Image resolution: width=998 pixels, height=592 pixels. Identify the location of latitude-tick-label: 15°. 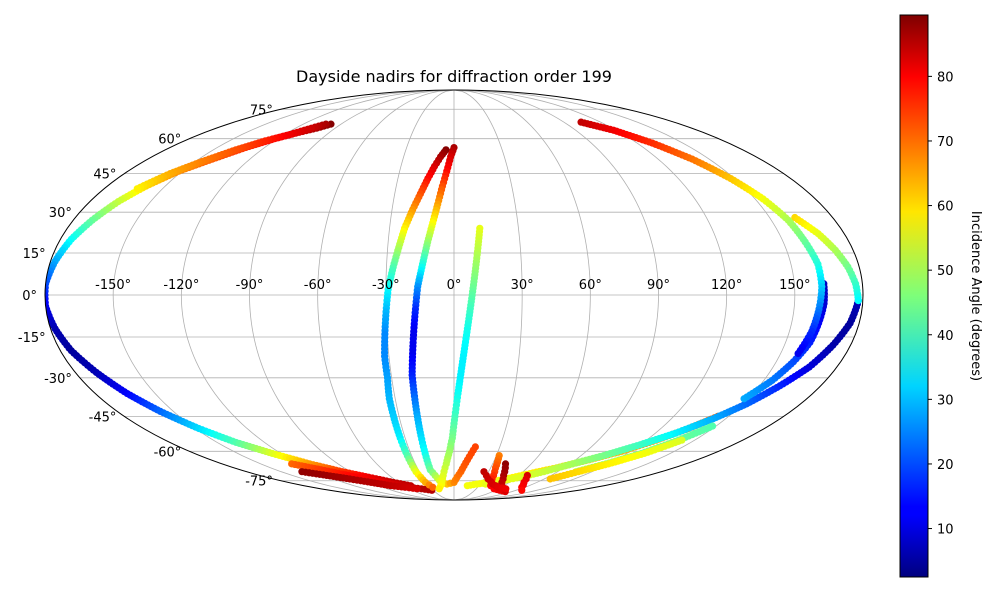
(34, 254).